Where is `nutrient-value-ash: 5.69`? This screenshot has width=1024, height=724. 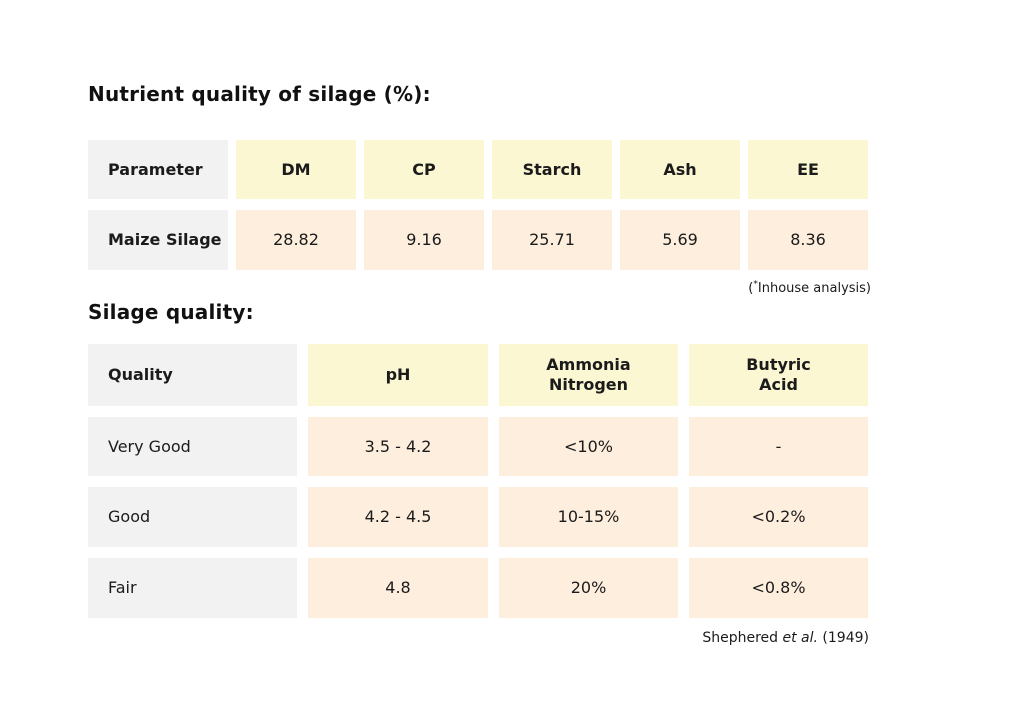 nutrient-value-ash: 5.69 is located at coordinates (680, 240).